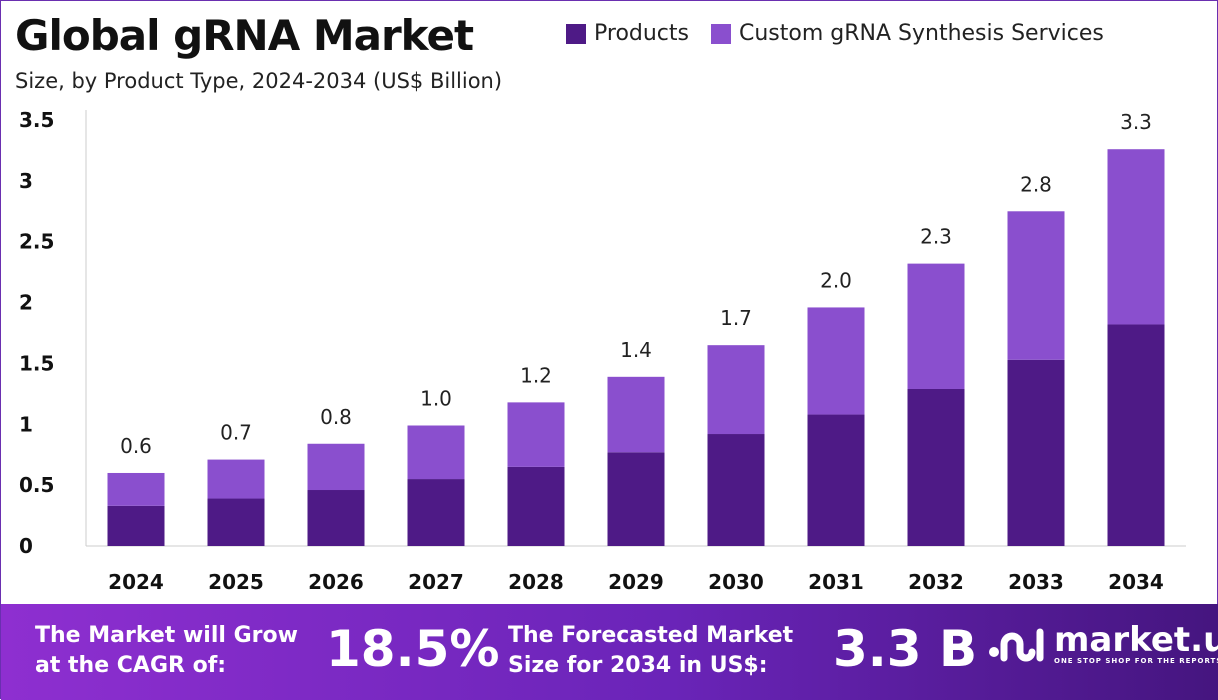 The image size is (1218, 700). Describe the element at coordinates (436, 512) in the screenshot. I see `bar-segment-products-2027` at that location.